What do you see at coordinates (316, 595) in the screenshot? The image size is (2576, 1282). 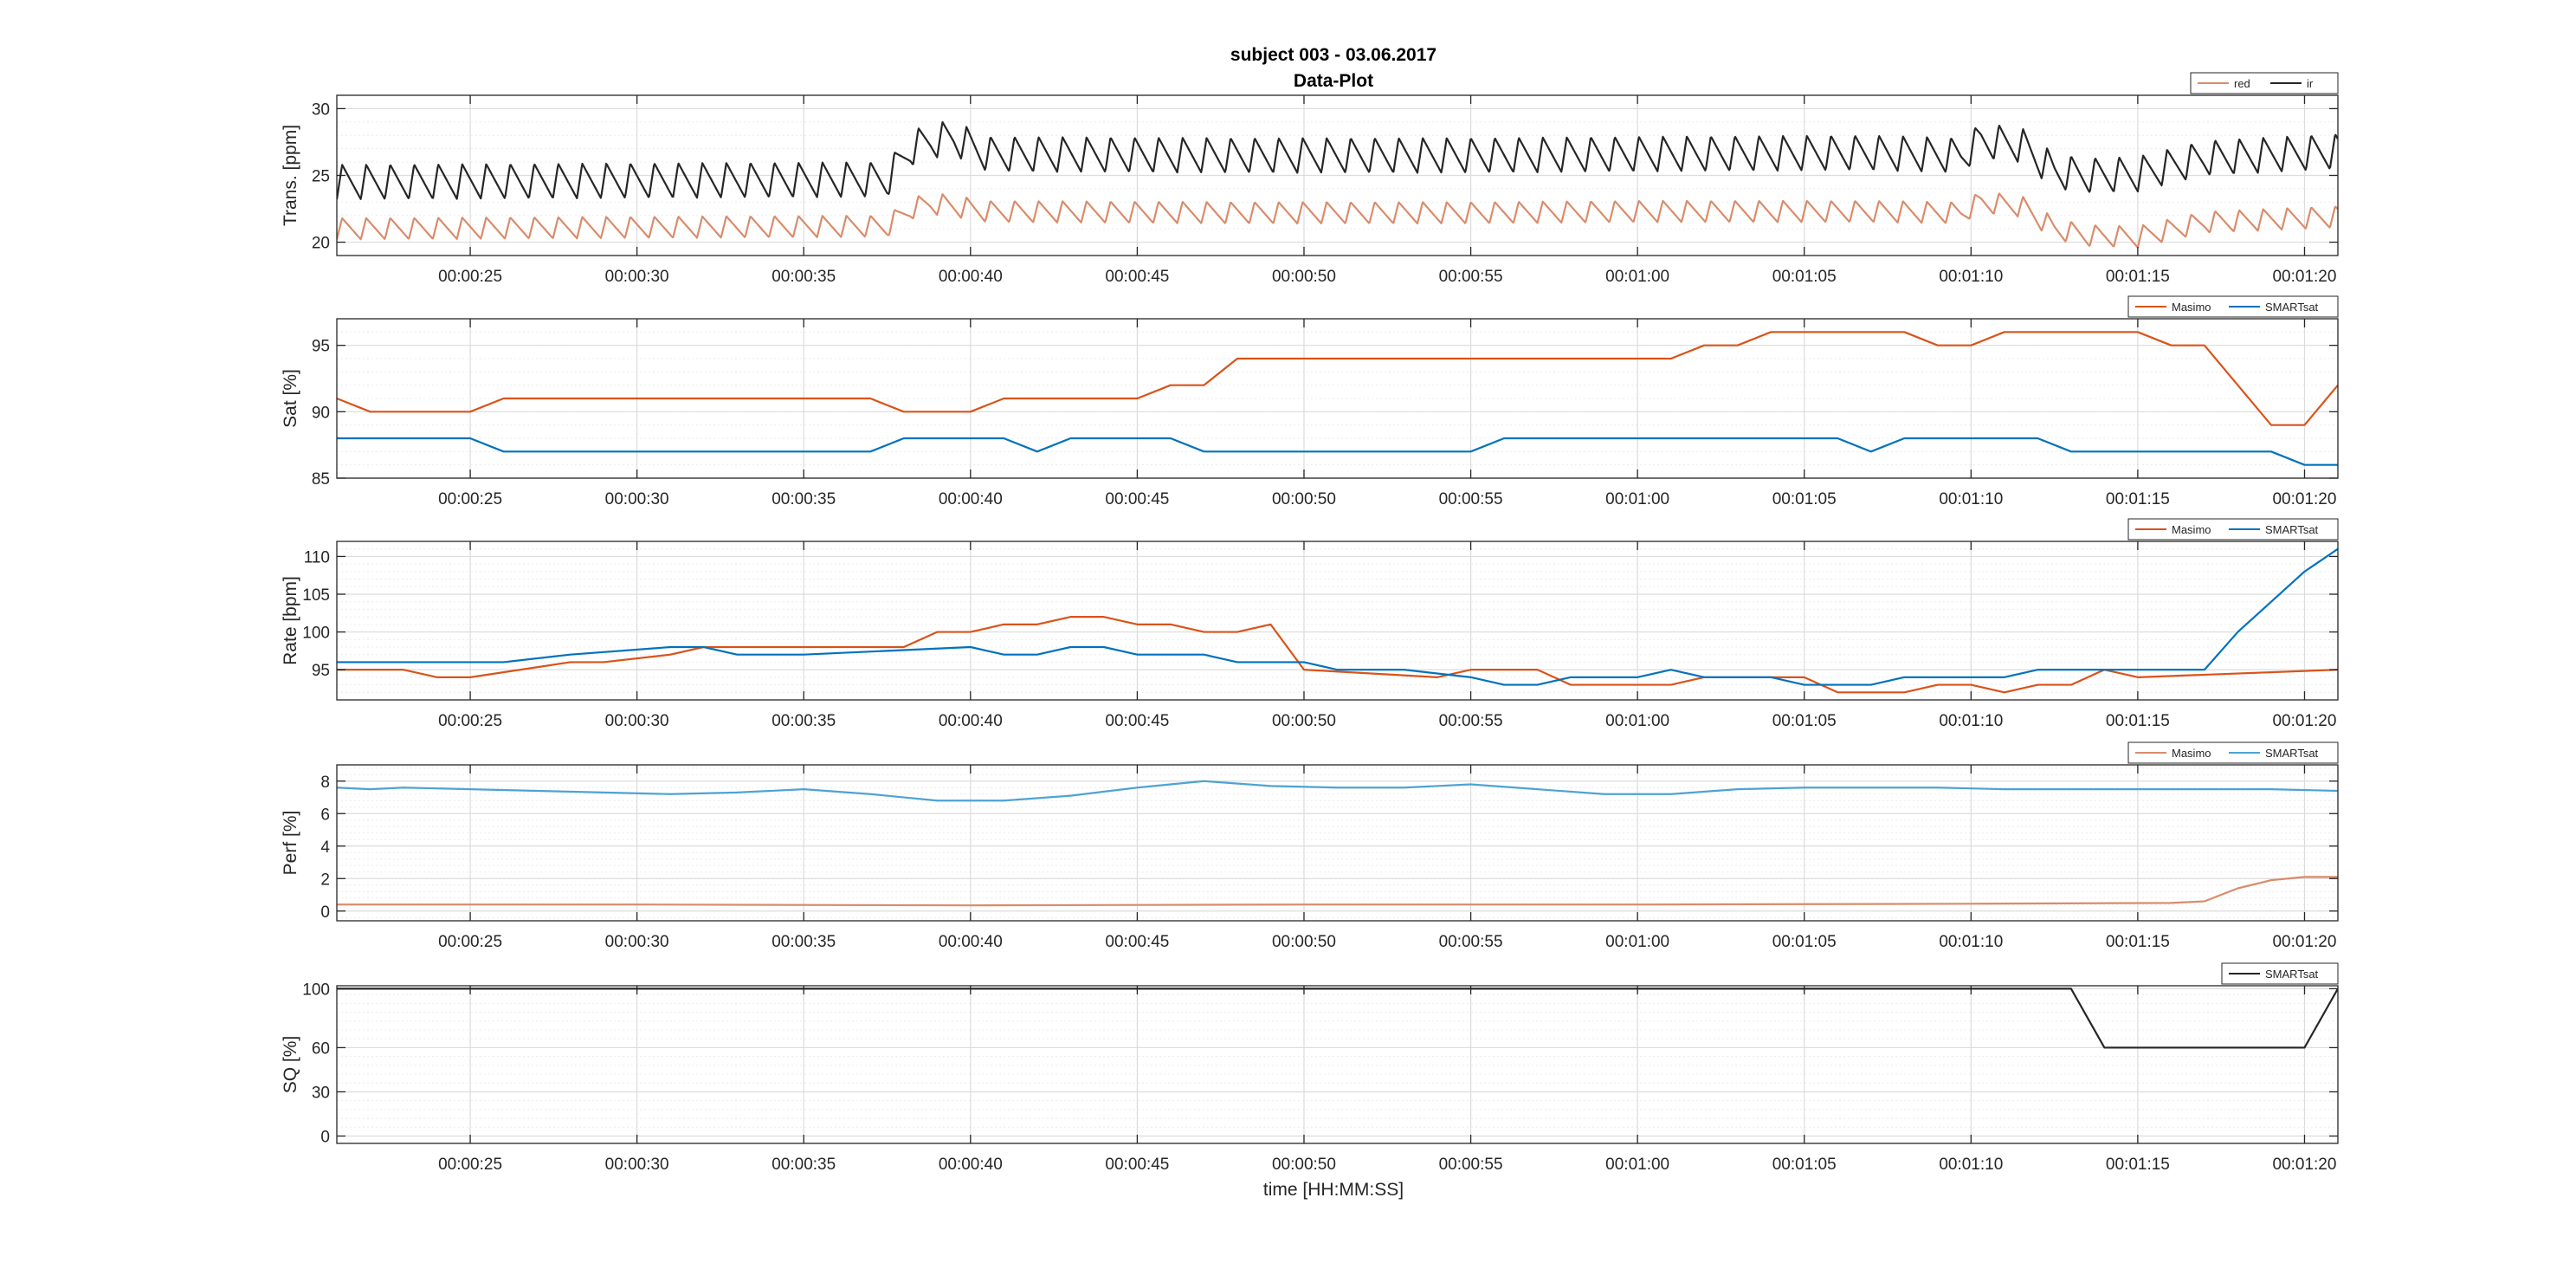 I see `y-tick-label: 105` at bounding box center [316, 595].